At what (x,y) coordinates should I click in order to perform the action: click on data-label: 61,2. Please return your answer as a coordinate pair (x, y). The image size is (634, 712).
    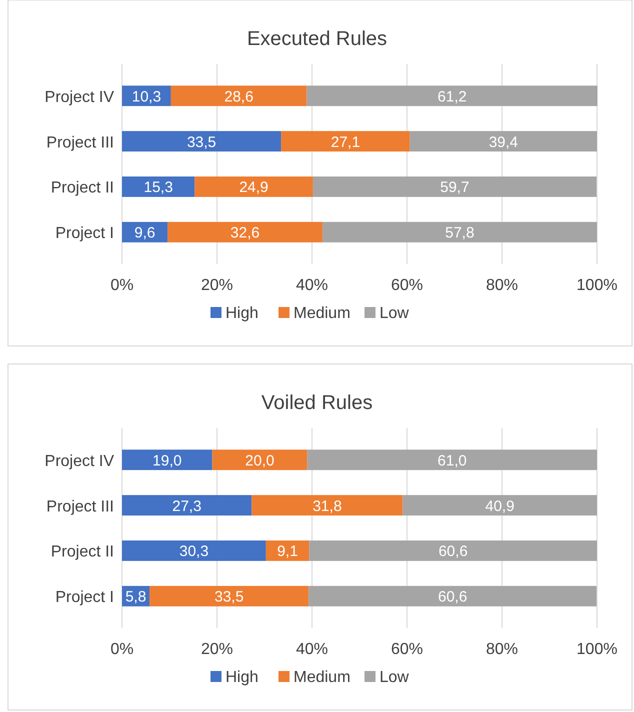
    Looking at the image, I should click on (452, 97).